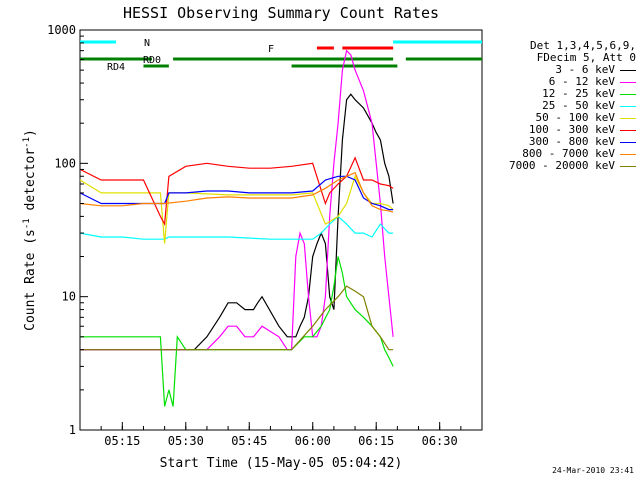 This screenshot has height=480, width=640. I want to click on legend-entry-5: 100 - 300 keV, so click(560, 130).